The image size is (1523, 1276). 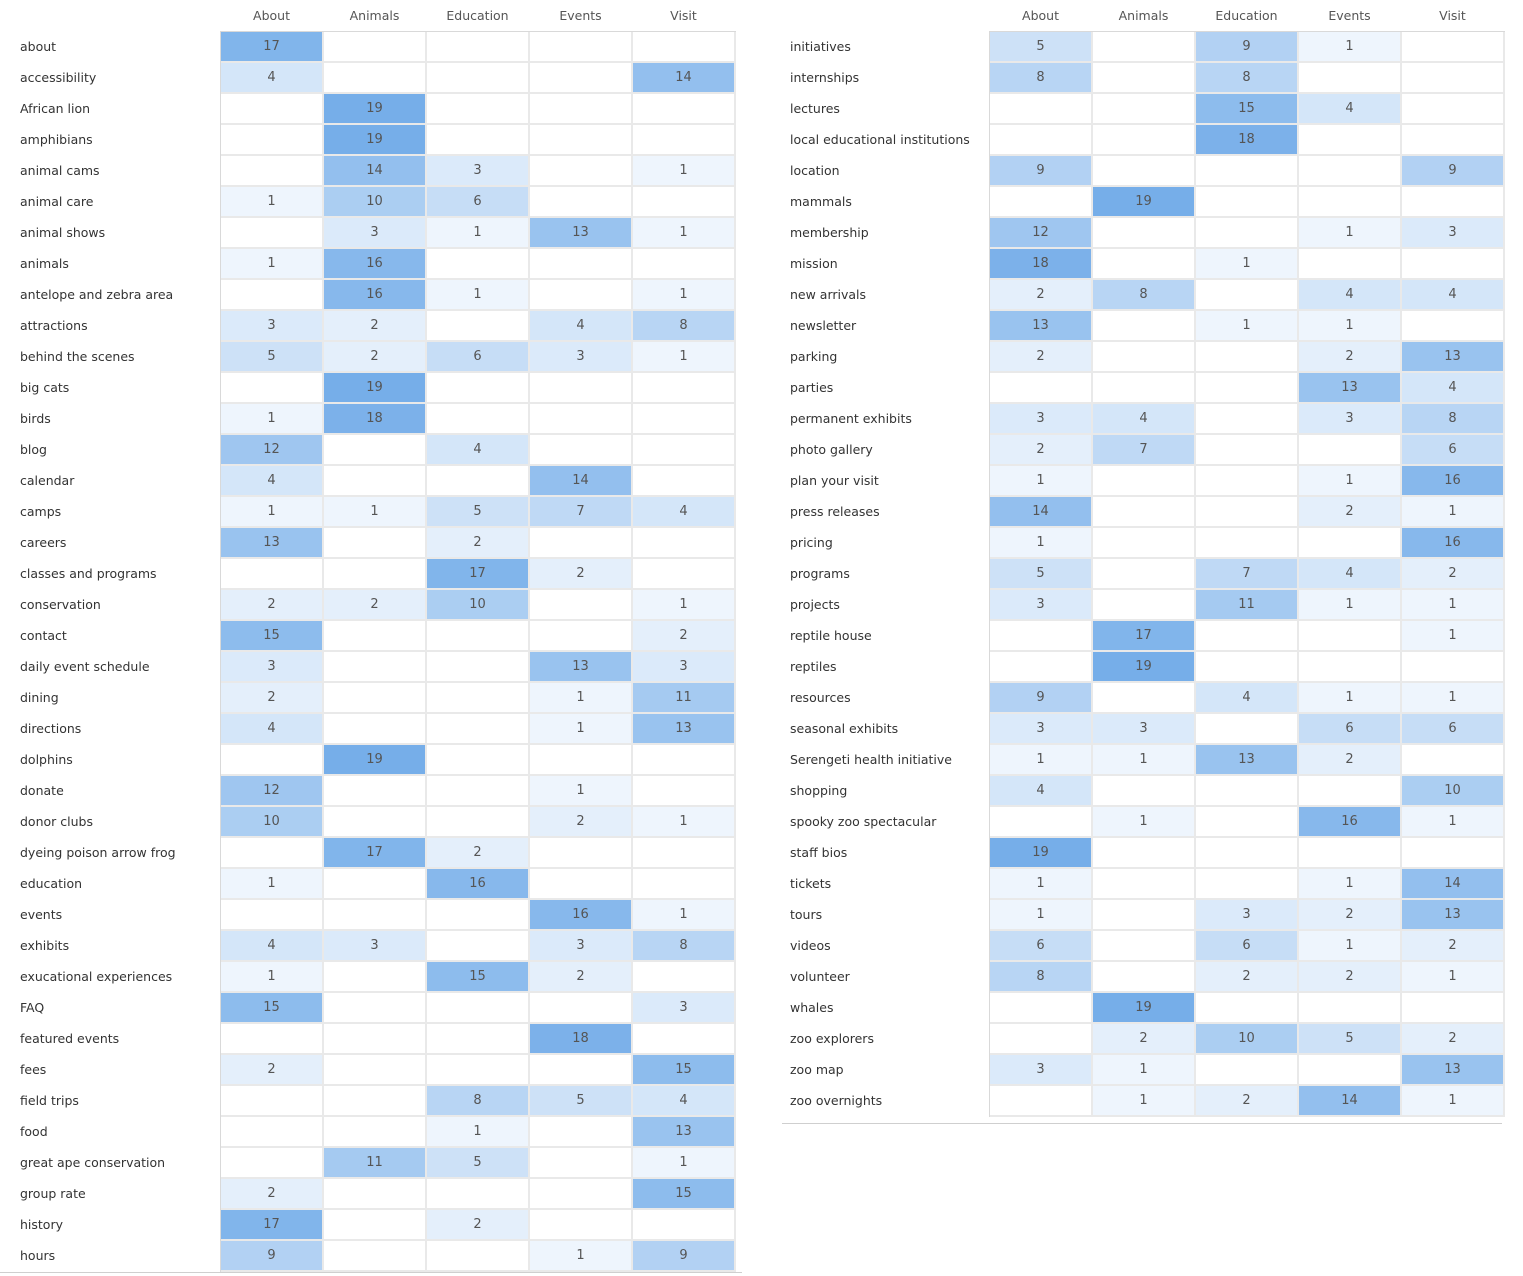 I want to click on column-header: About, so click(x=1040, y=15).